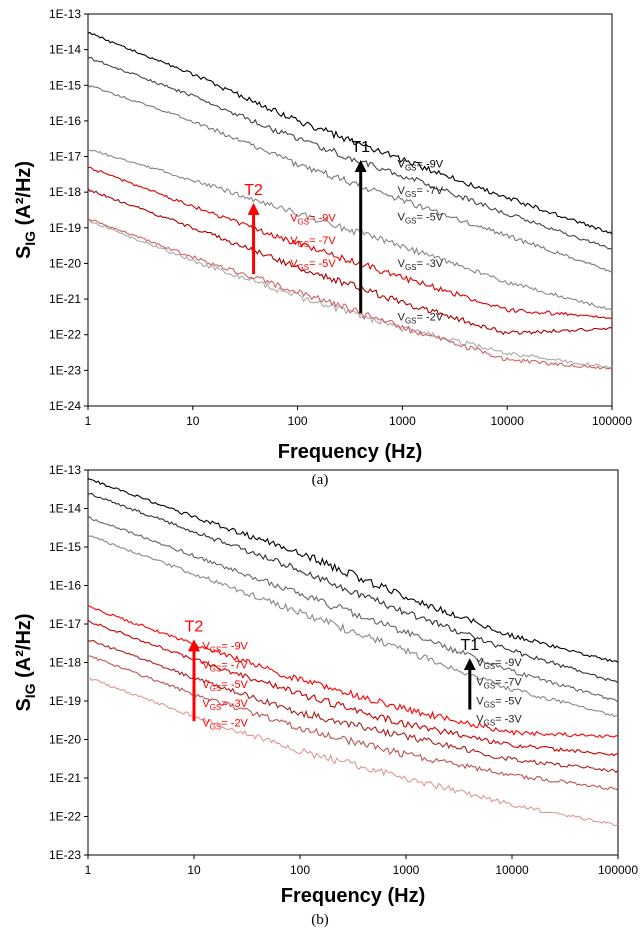 The image size is (640, 933). What do you see at coordinates (65, 228) in the screenshot?
I see `y-tick-label: 1E-19` at bounding box center [65, 228].